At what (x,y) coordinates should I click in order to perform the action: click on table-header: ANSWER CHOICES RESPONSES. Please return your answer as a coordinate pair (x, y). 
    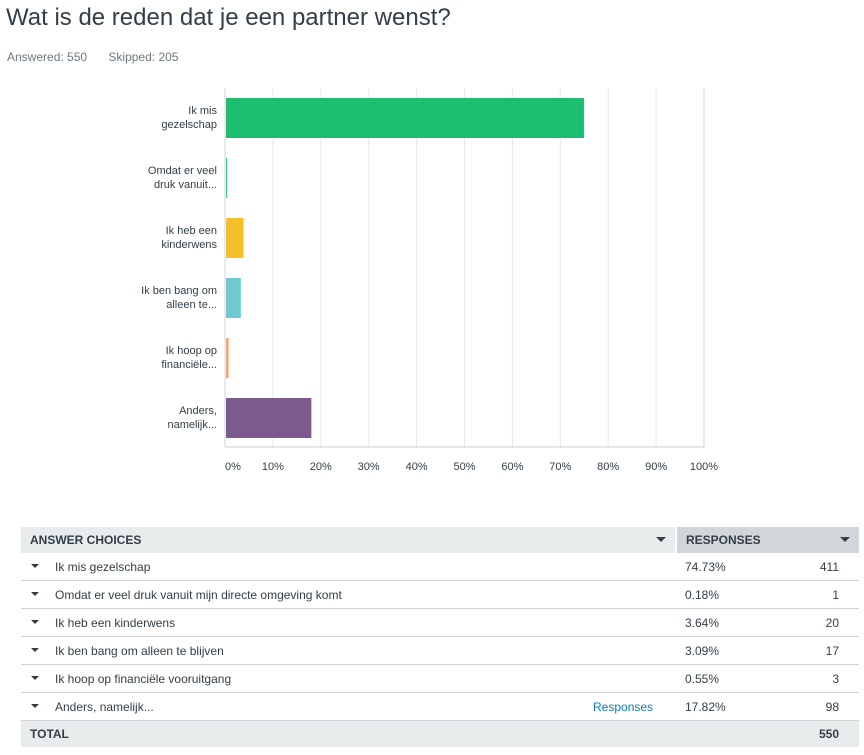
    Looking at the image, I should click on (440, 540).